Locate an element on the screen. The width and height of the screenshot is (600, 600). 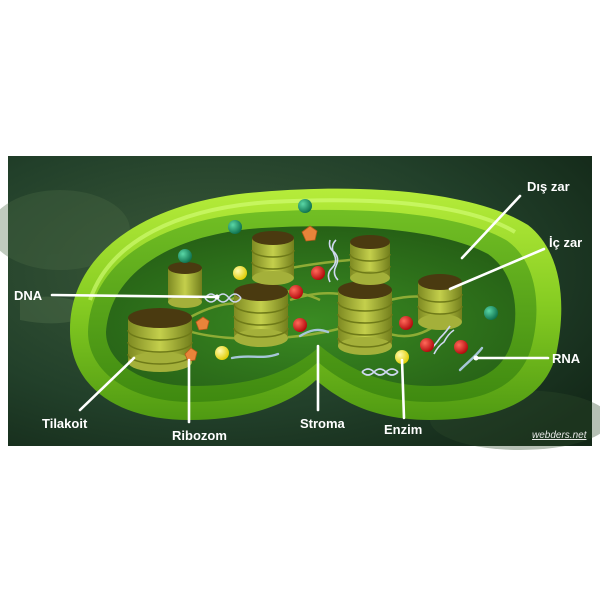
teal-particles is located at coordinates (338, 259).